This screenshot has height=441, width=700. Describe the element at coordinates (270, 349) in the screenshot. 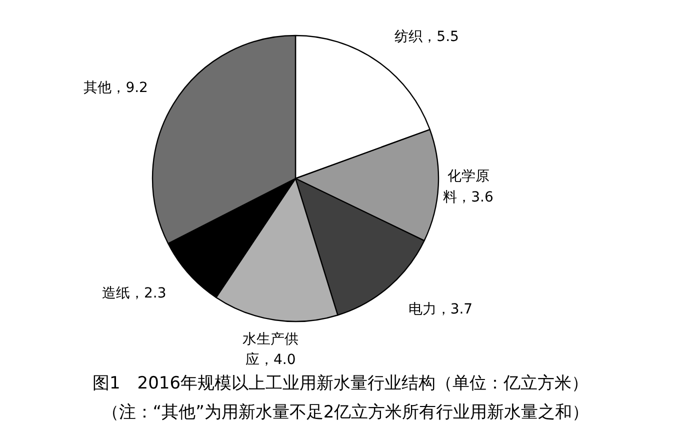

I see `slice-label: 水生产供应，4.0` at that location.